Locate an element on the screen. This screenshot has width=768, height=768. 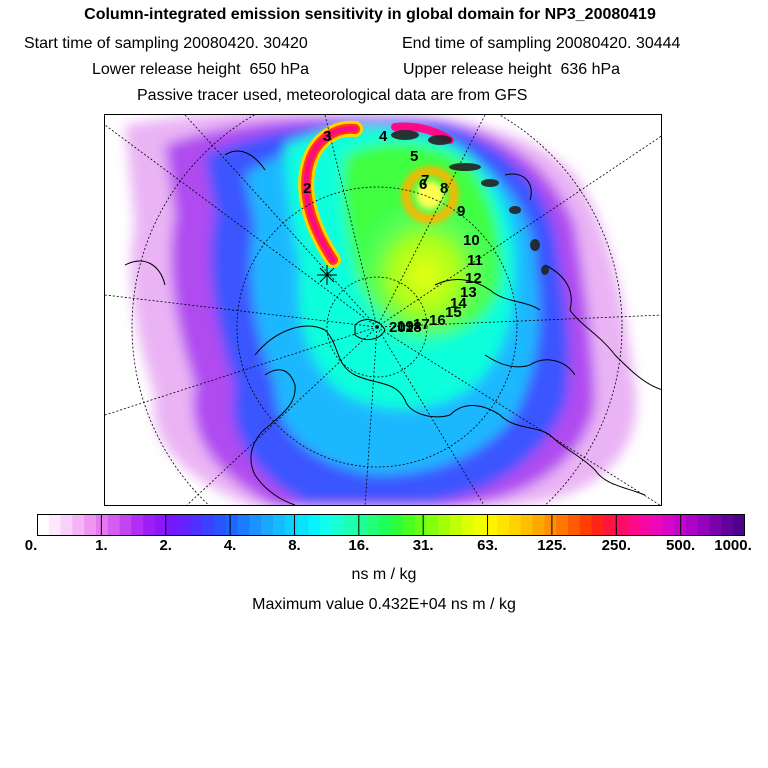
trajectory-label-4: 4 is located at coordinates (383, 136).